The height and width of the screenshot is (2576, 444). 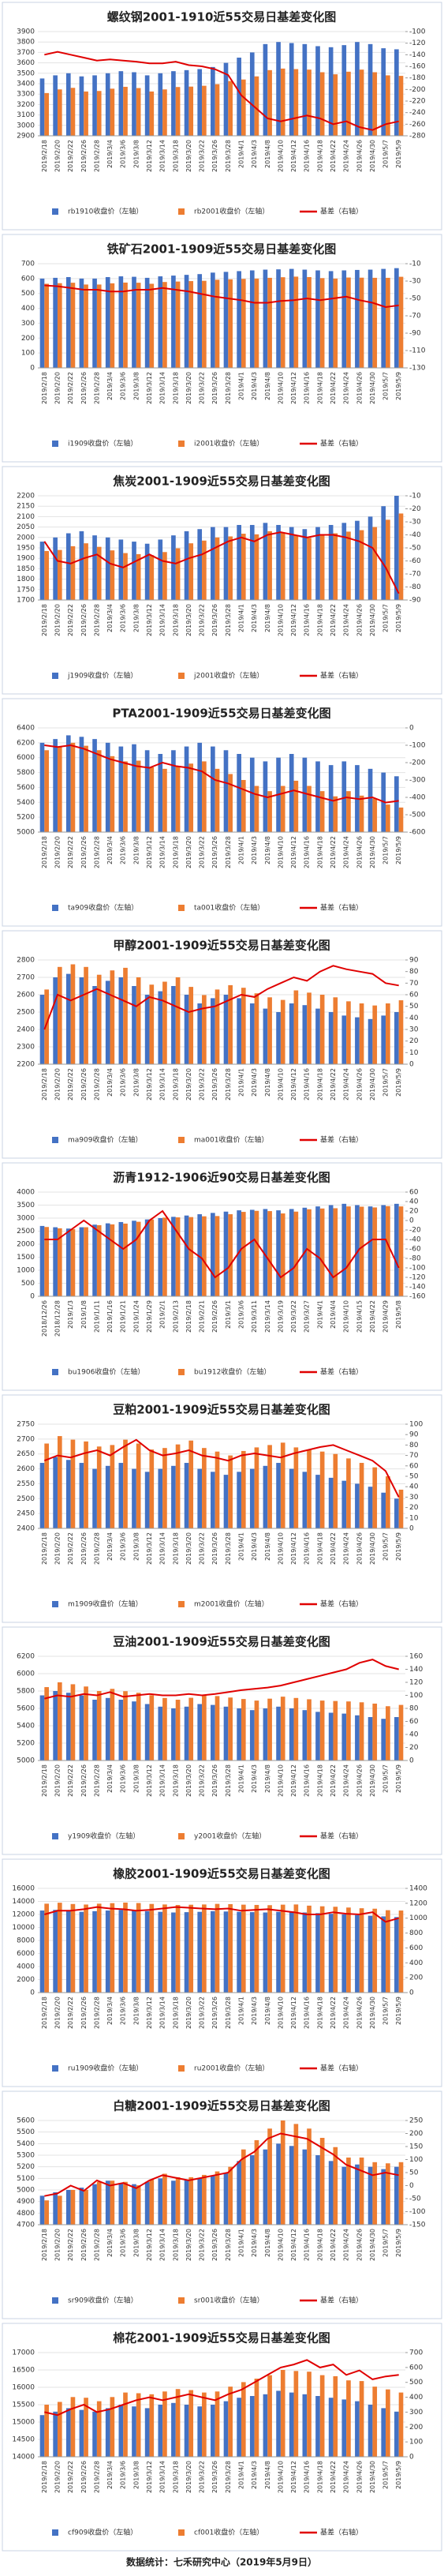 What do you see at coordinates (267, 1316) in the screenshot?
I see `x-tick-label: 2019/3/14` at bounding box center [267, 1316].